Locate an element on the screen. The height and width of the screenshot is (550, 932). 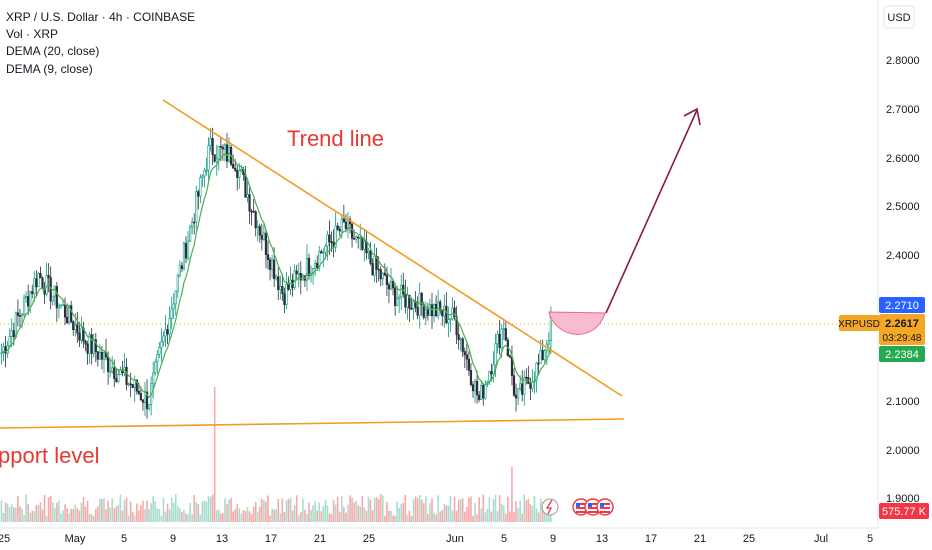
indicator-dema-9: DEMA (9, close) is located at coordinates (49, 69).